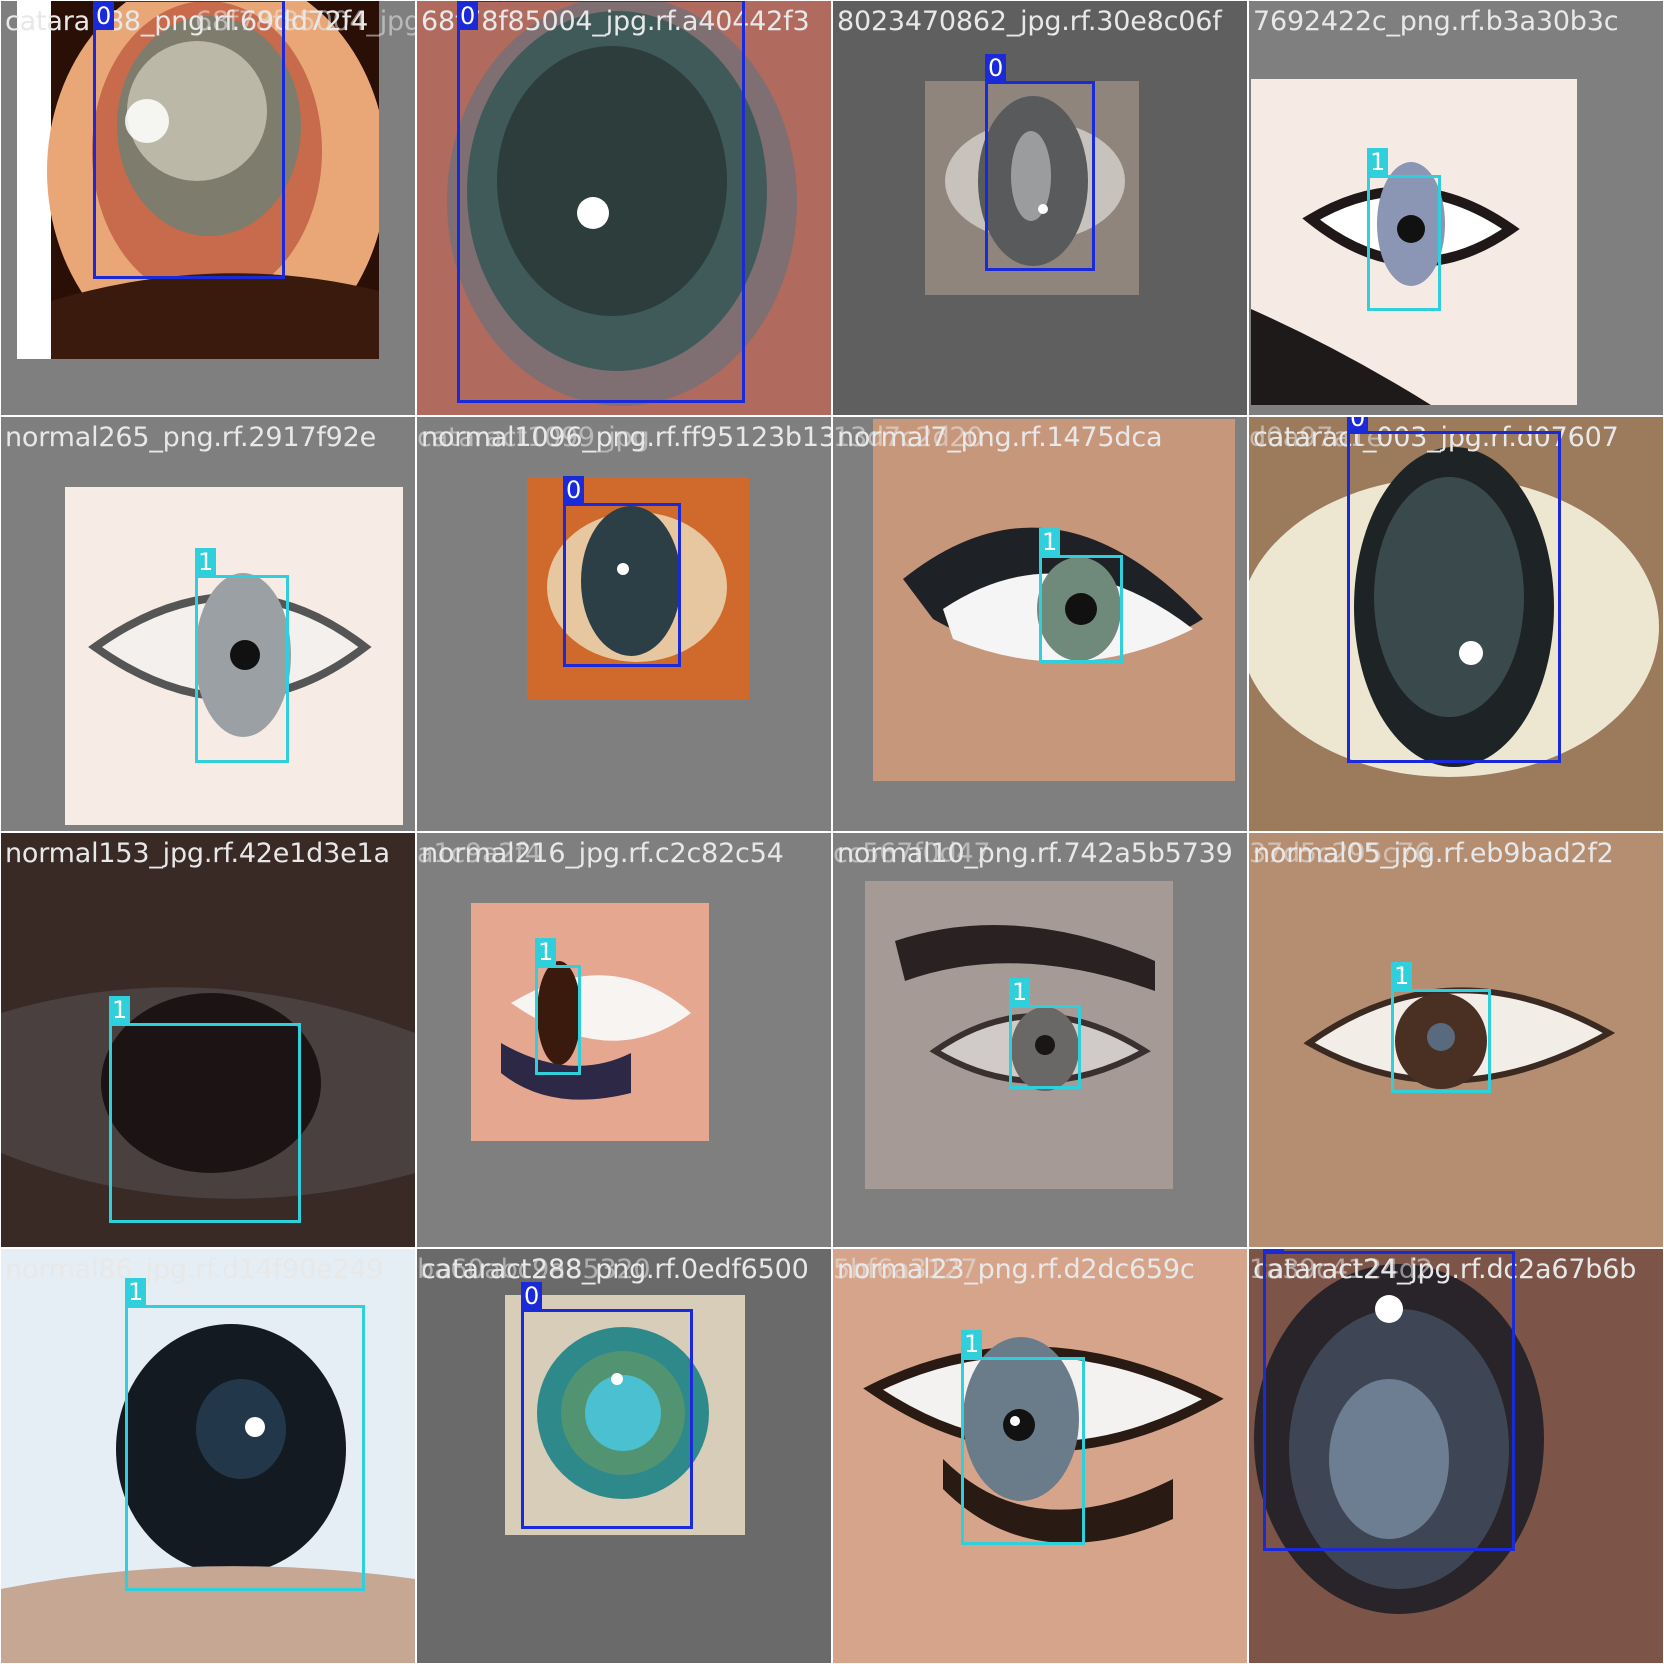  I want to click on tile-14: normal23_png.rf.d2dc659c 5bf6a3127 1, so click(1040, 1456).